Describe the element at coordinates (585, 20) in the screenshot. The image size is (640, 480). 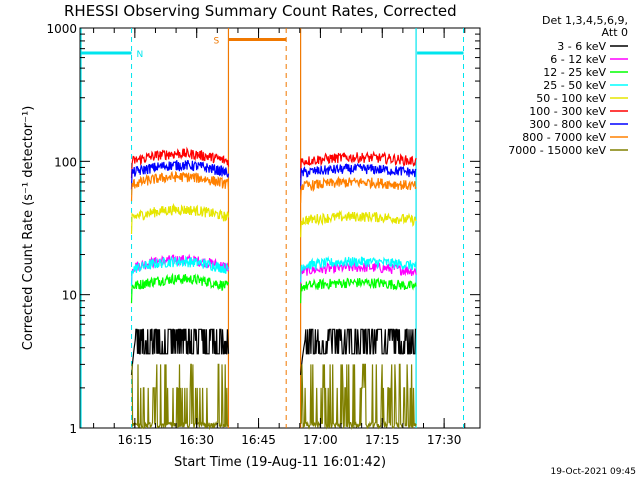
I see `legend-header: Det 1,3,4,5,6,9,` at that location.